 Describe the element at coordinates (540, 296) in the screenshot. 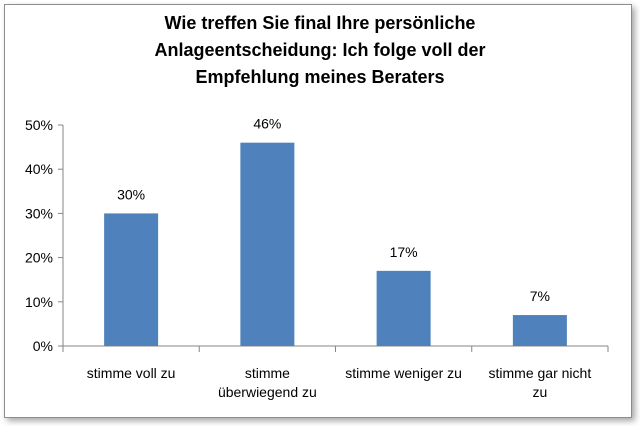

I see `data-label: 7%` at that location.